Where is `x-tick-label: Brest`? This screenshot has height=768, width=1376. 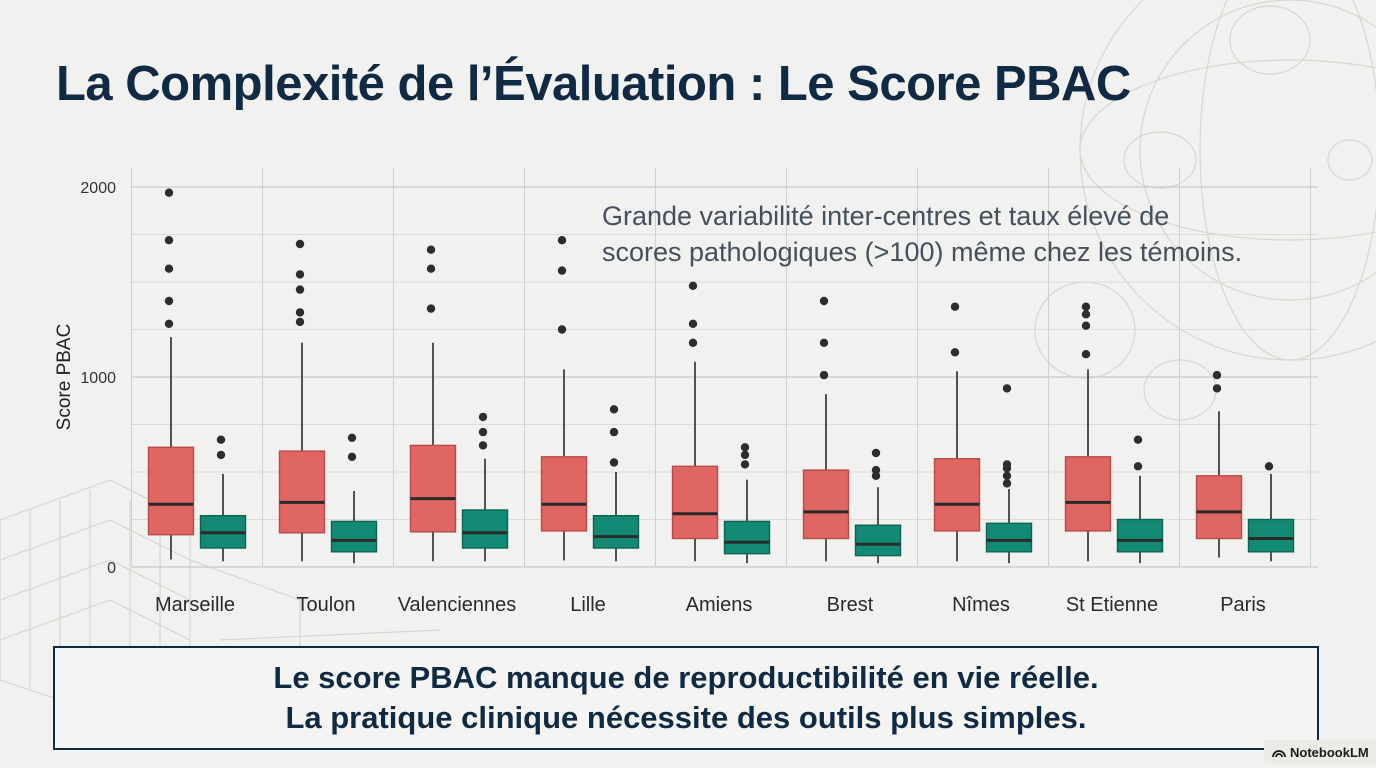 x-tick-label: Brest is located at coordinates (850, 605).